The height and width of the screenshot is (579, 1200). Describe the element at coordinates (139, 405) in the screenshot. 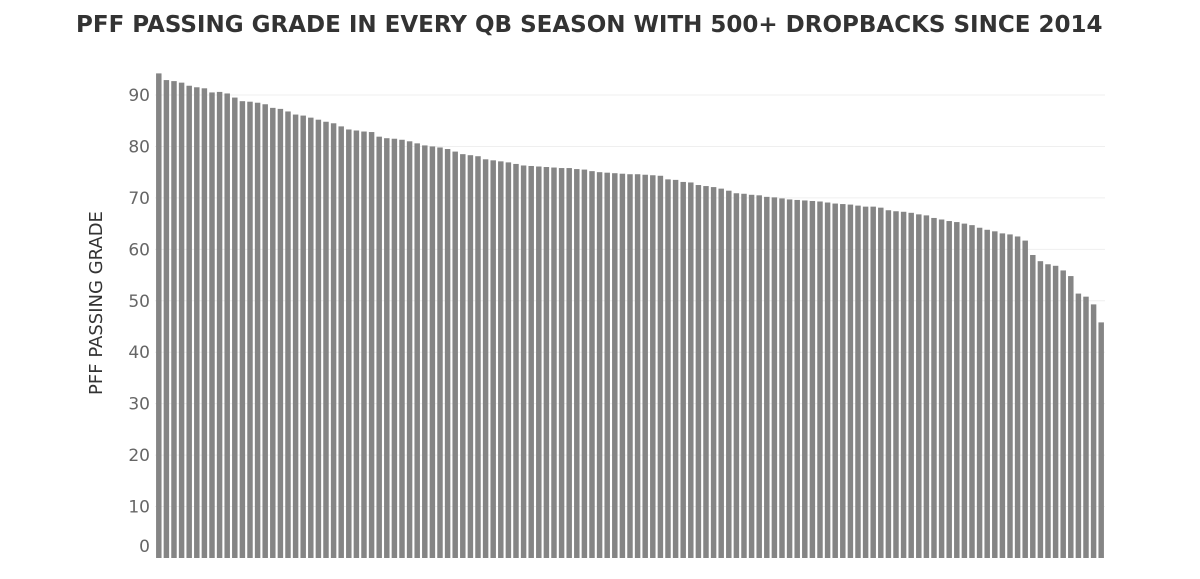

I see `y-tick-label: 30` at that location.